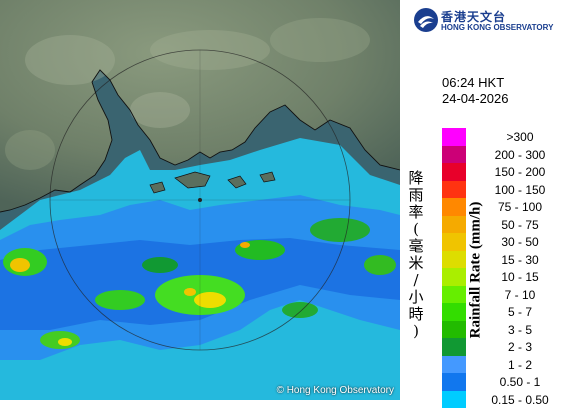 The width and height of the screenshot is (577, 408). I want to click on legend-title-zh-char: 小, so click(416, 297).